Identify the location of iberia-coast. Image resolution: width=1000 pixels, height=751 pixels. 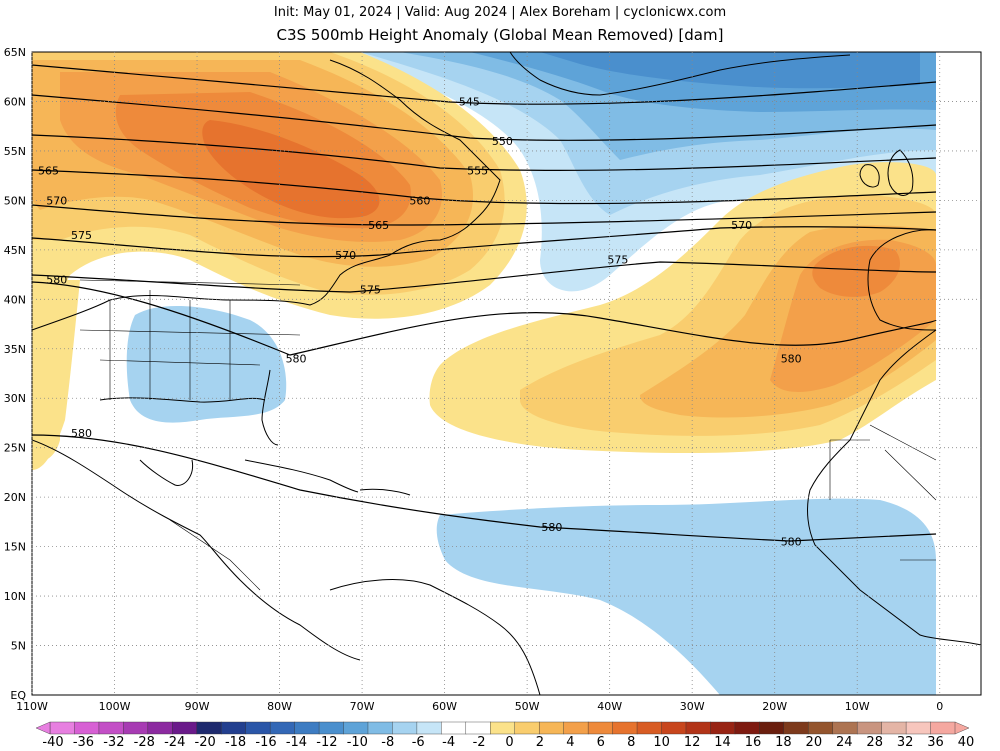
(902, 280).